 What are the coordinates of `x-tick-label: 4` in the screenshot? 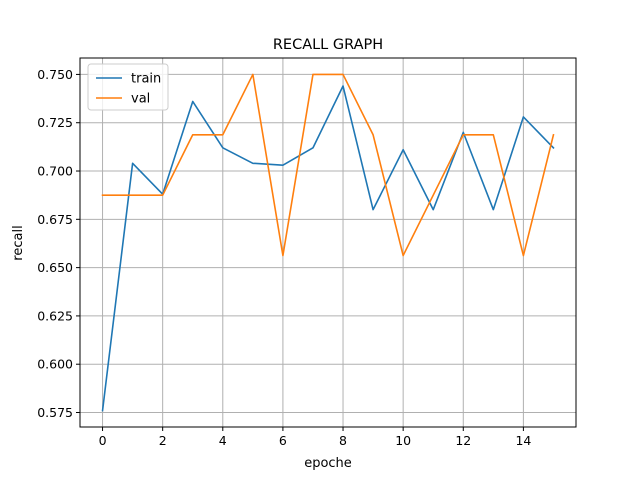 It's located at (223, 440).